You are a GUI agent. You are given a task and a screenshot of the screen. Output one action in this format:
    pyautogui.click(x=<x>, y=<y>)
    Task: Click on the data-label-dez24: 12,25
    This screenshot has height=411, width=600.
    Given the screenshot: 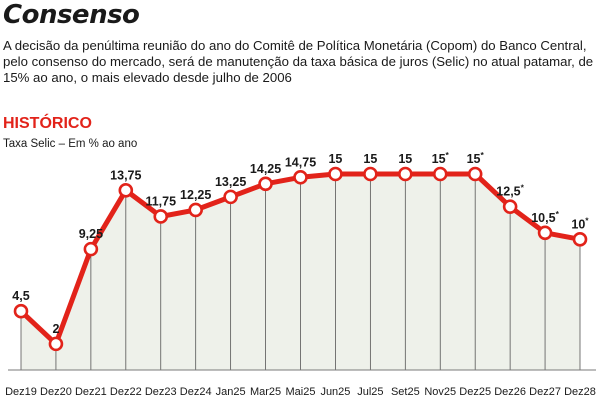 What is the action you would take?
    pyautogui.click(x=195, y=195)
    